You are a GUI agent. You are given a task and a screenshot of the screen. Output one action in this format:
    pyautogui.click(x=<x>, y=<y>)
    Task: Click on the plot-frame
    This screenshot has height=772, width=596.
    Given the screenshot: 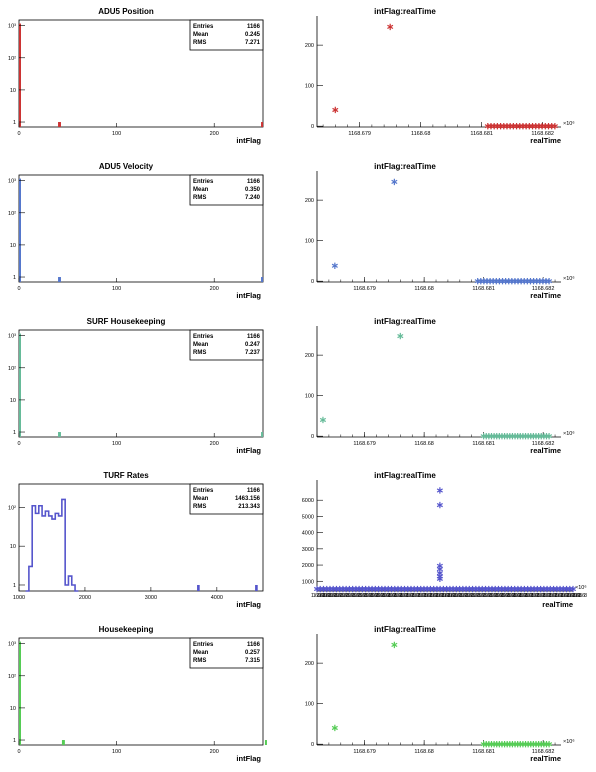 What is the action you would take?
    pyautogui.click(x=141, y=537)
    